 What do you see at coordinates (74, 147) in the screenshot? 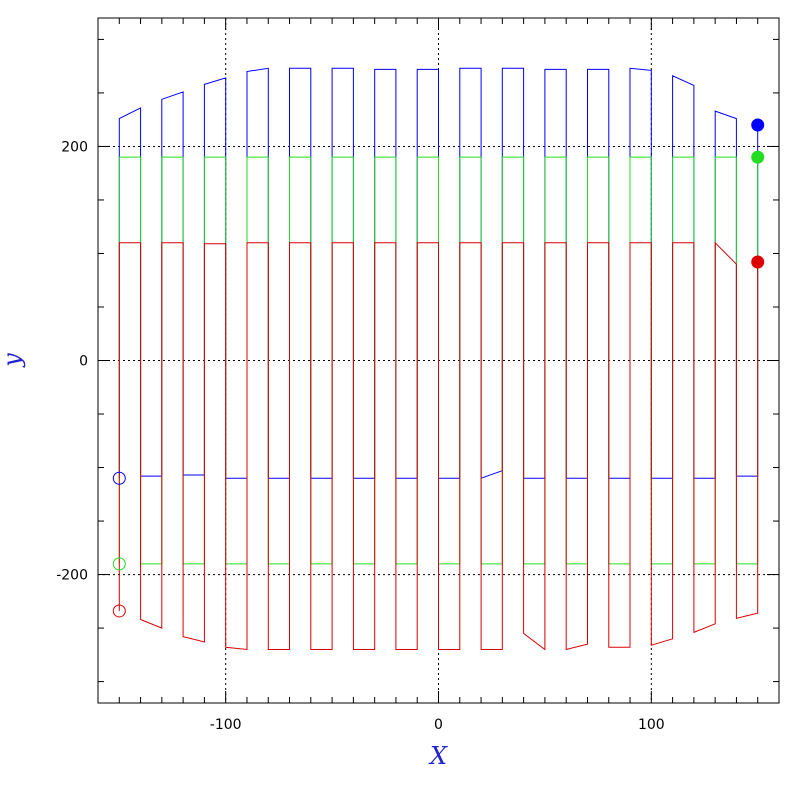
I see `y-tick-label: 200` at bounding box center [74, 147].